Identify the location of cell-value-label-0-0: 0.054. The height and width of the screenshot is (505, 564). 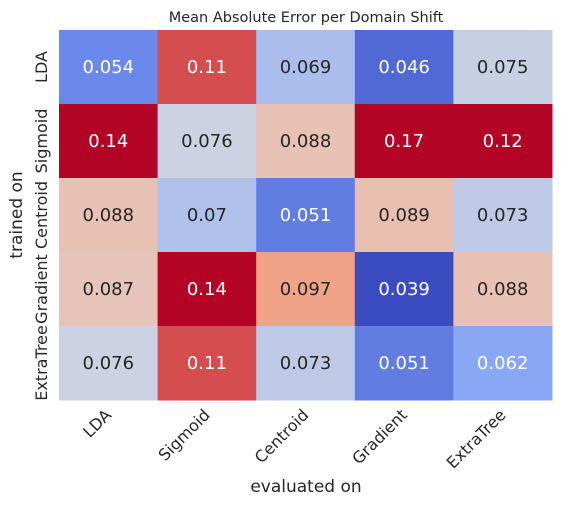
(109, 67).